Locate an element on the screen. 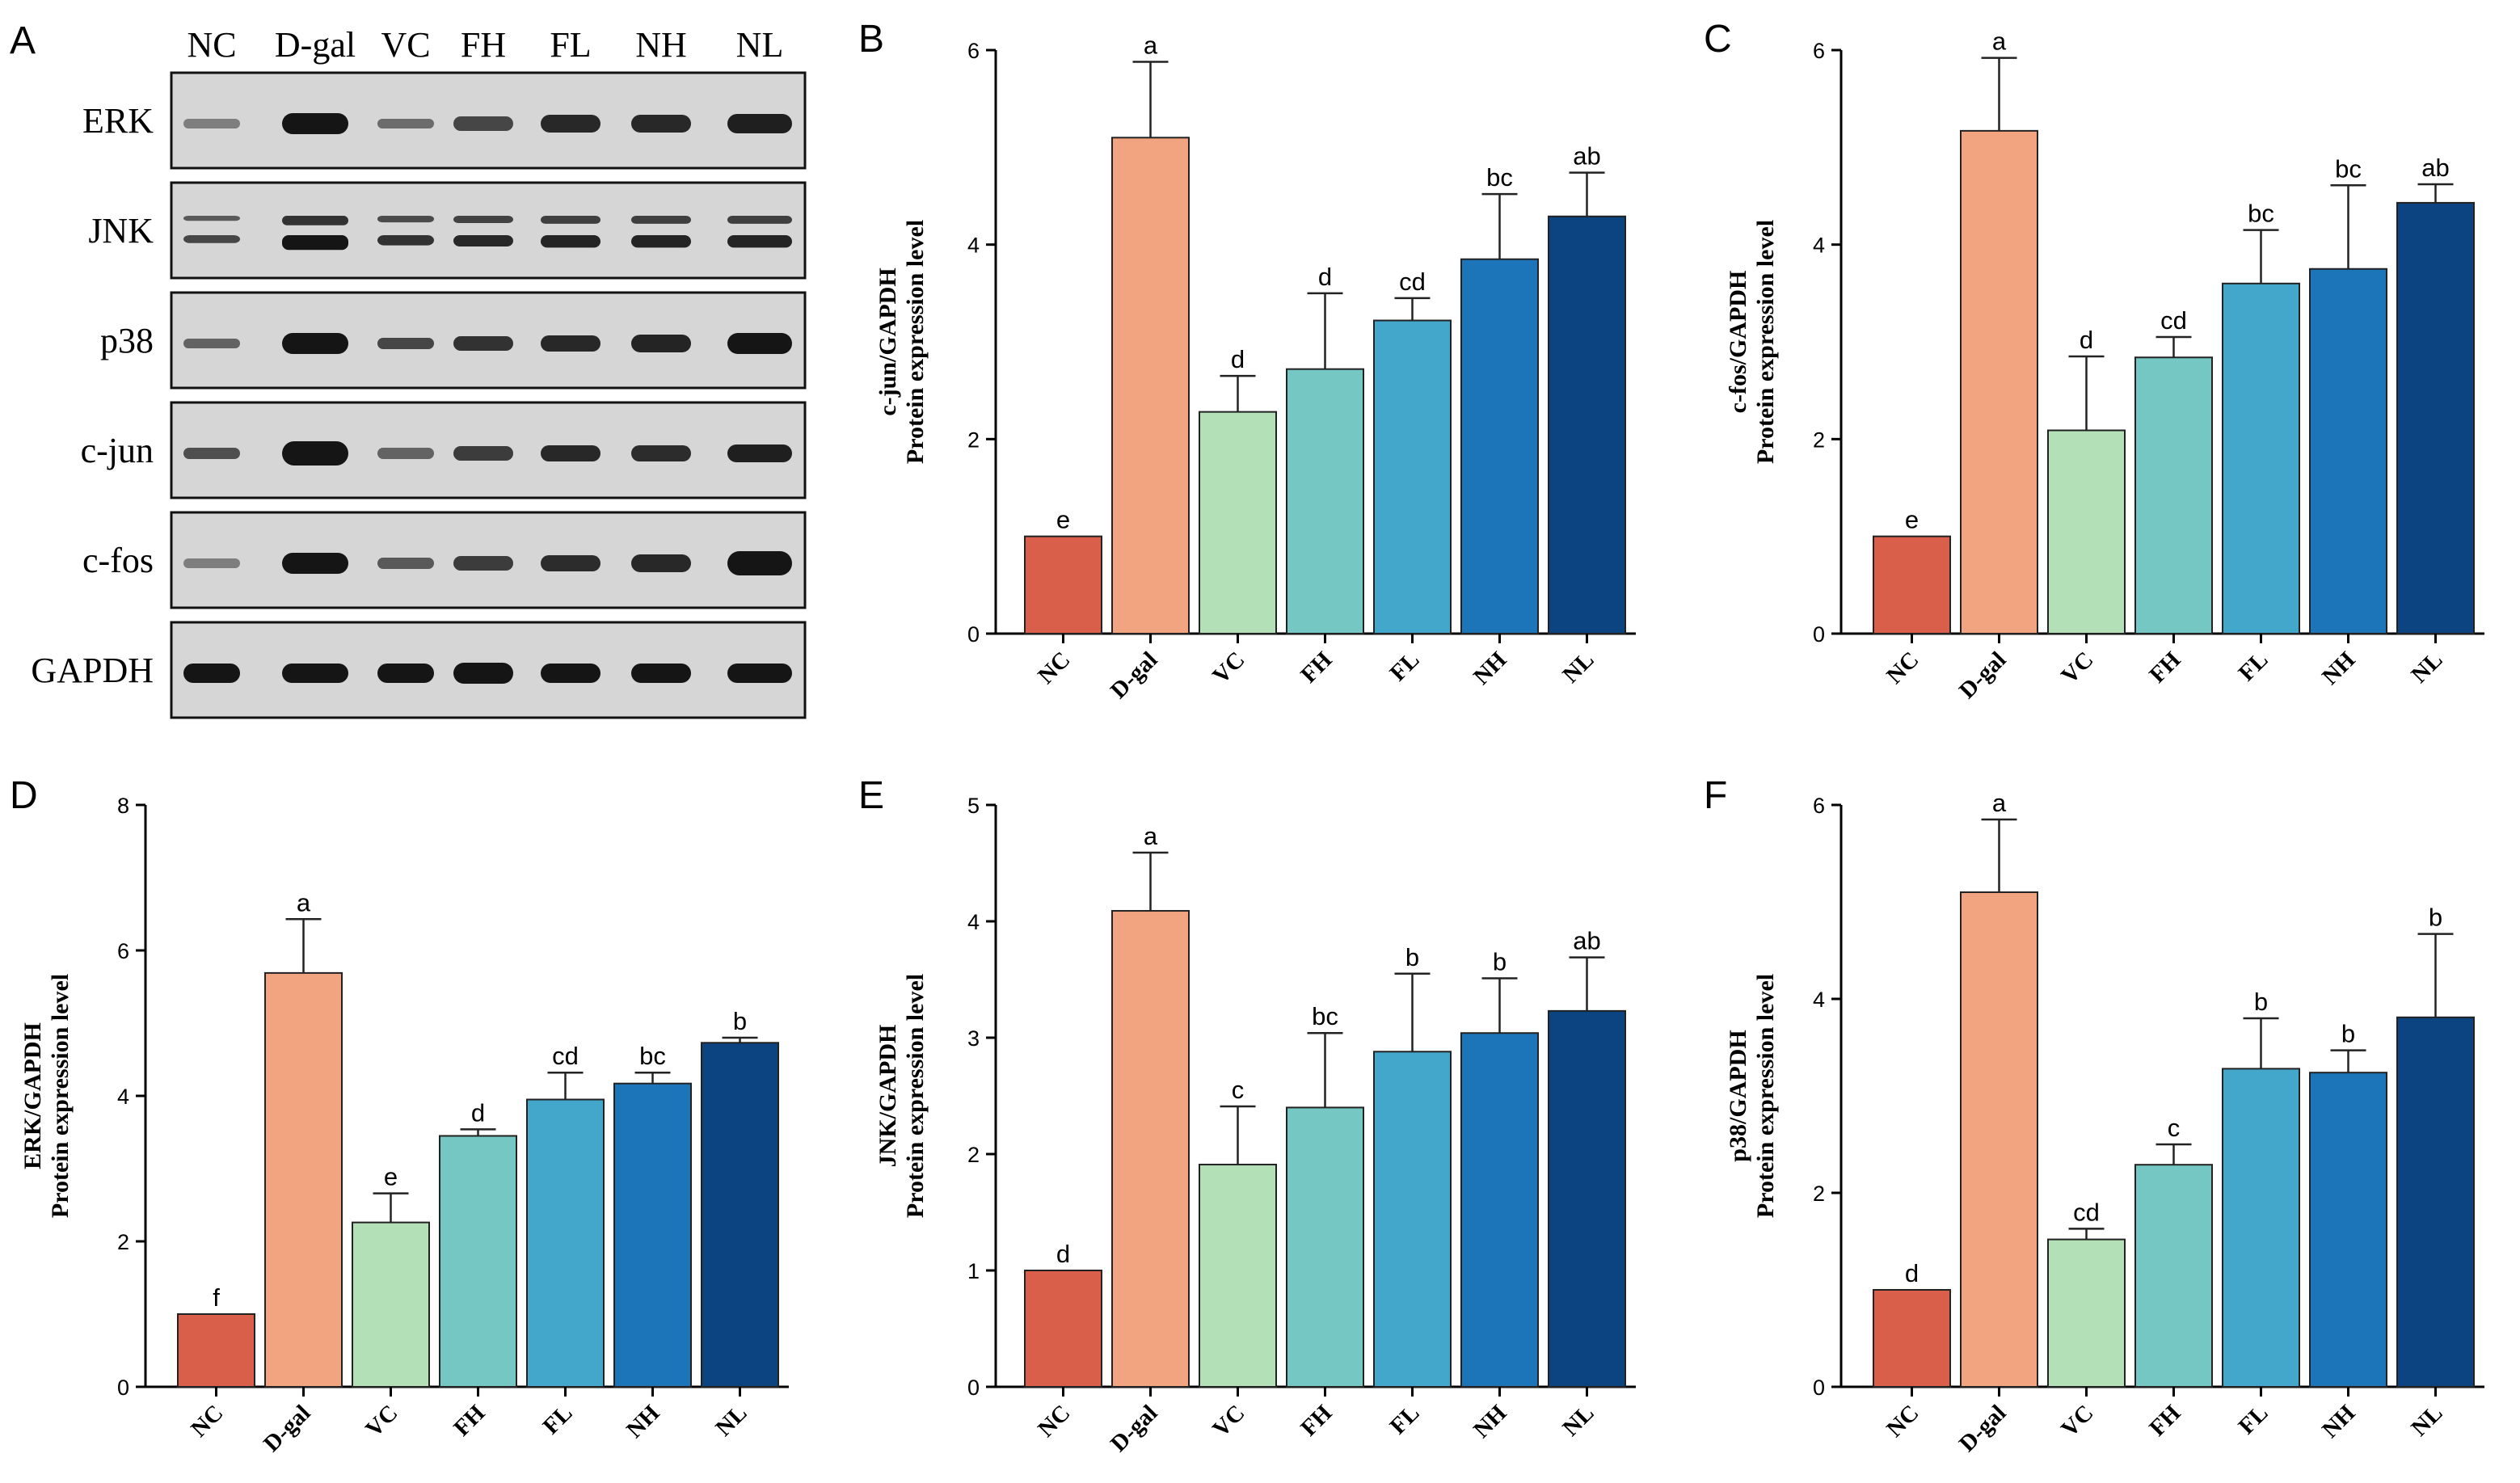 The image size is (2520, 1483). x-tick-label: FL is located at coordinates (2253, 1419).